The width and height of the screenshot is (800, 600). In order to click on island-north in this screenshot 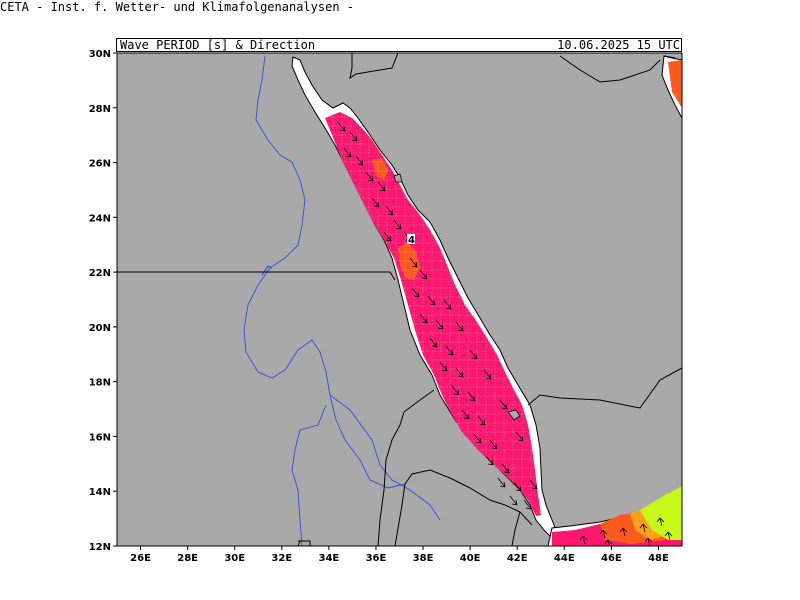, I will do `click(398, 178)`.